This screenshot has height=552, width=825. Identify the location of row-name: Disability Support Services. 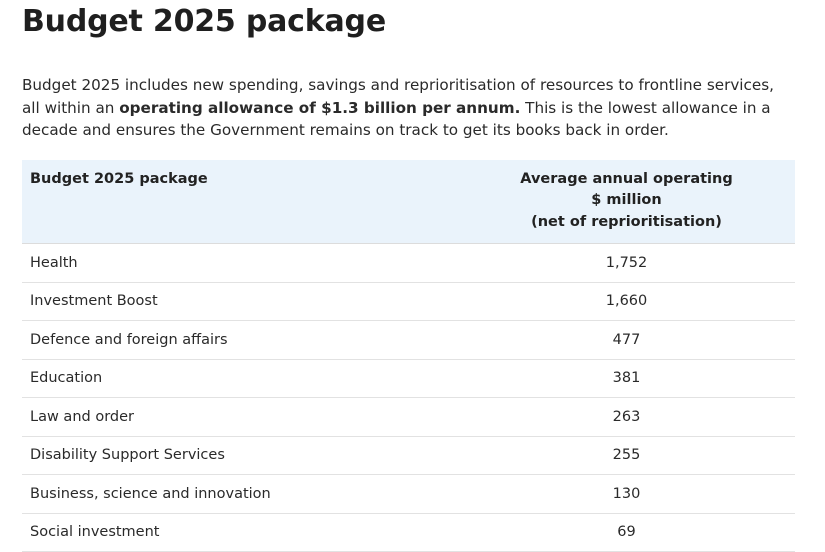
(240, 455).